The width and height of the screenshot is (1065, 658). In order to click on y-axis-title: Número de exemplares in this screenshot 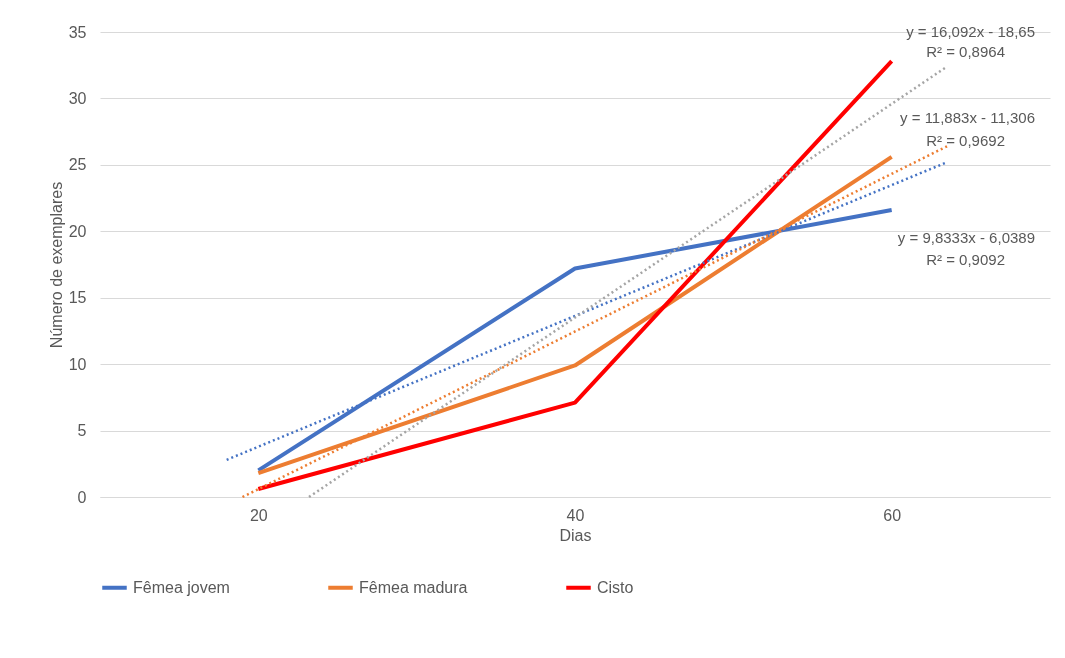, I will do `click(56, 265)`.